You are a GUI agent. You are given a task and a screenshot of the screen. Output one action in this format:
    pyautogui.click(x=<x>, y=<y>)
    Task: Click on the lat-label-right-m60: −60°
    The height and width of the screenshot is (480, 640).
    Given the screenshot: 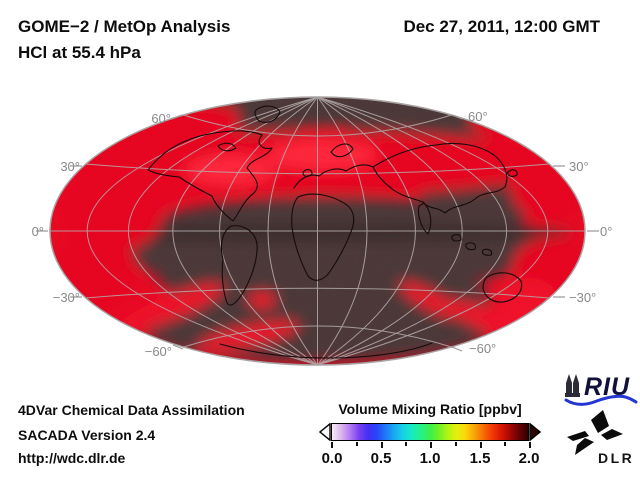 What is the action you would take?
    pyautogui.click(x=482, y=348)
    